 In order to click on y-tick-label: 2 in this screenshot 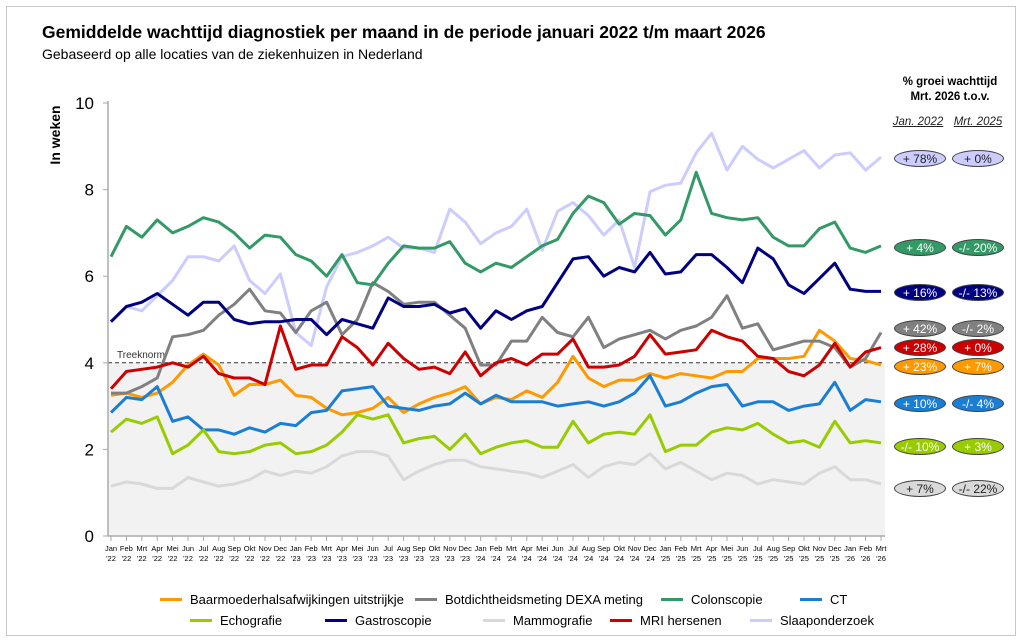, I will do `click(89, 449)`.